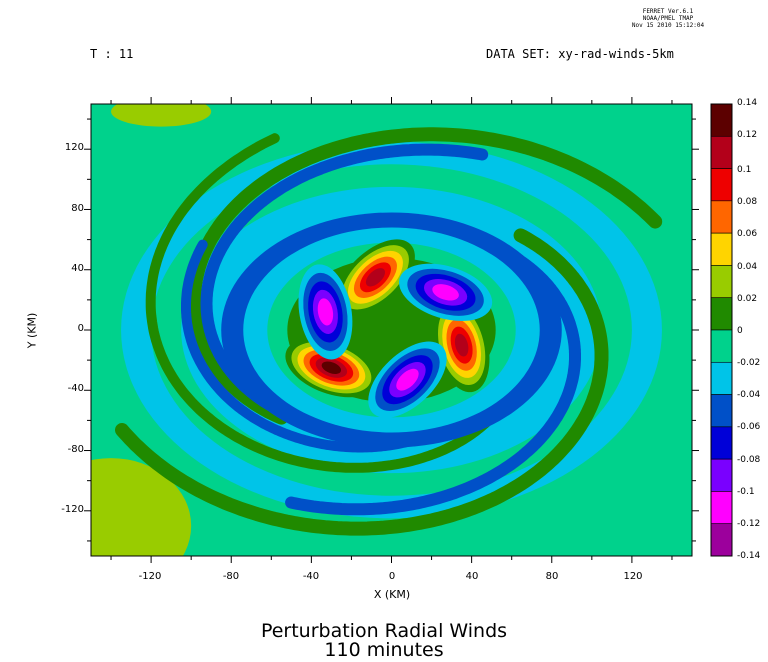 This screenshot has height=662, width=768. What do you see at coordinates (75, 449) in the screenshot?
I see `y-tick-label: -80` at bounding box center [75, 449].